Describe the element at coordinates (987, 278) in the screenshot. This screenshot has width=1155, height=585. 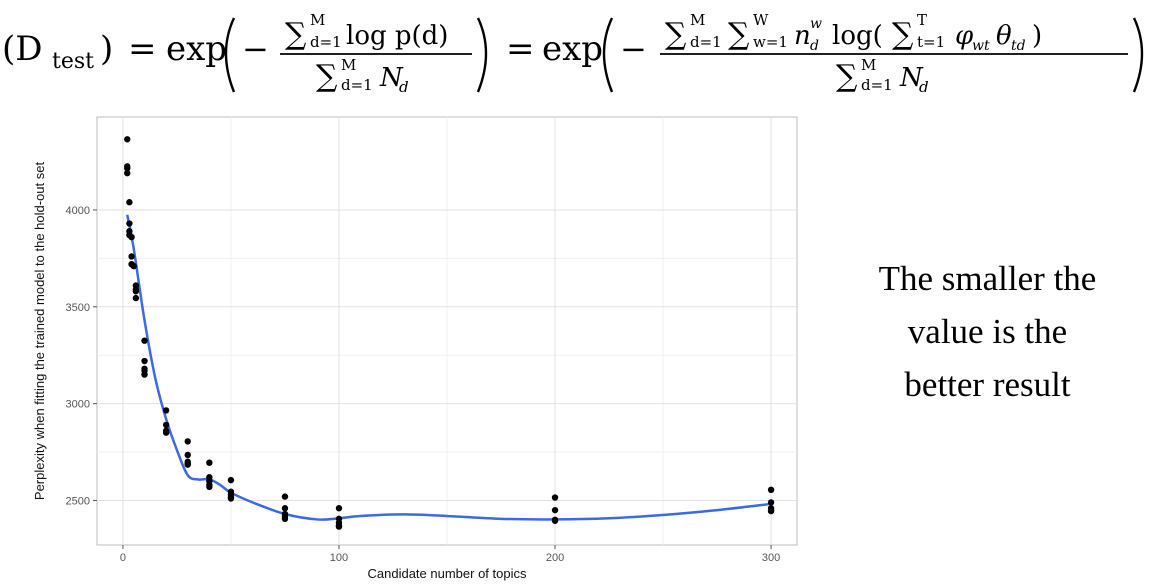
I see `note-line-1: The smaller the` at that location.